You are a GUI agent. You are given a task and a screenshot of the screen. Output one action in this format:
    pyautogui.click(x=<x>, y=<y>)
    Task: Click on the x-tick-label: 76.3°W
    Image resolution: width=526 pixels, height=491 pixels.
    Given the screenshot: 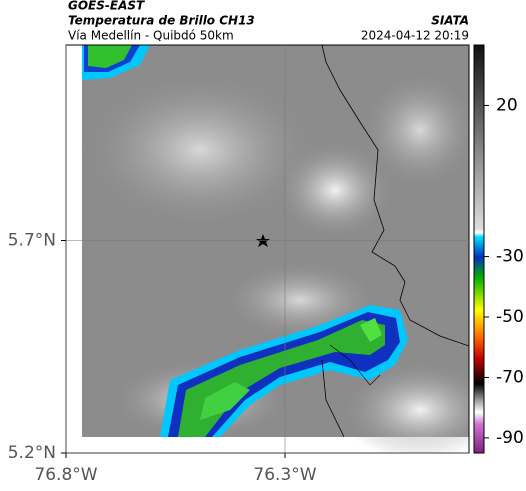 What is the action you would take?
    pyautogui.click(x=284, y=475)
    